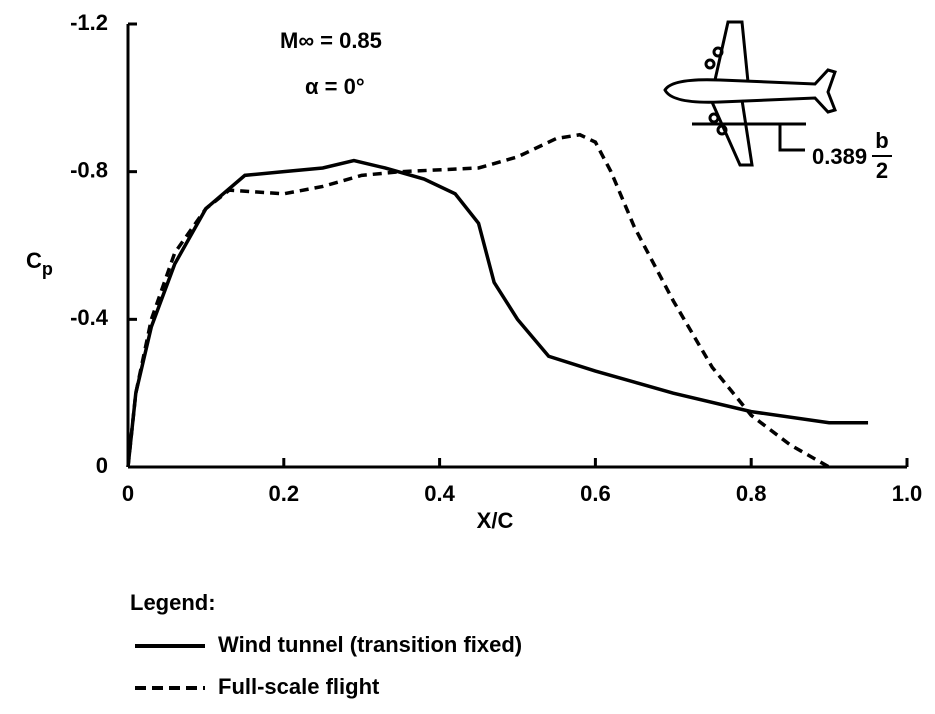  I want to click on airplane-icon, so click(750, 93).